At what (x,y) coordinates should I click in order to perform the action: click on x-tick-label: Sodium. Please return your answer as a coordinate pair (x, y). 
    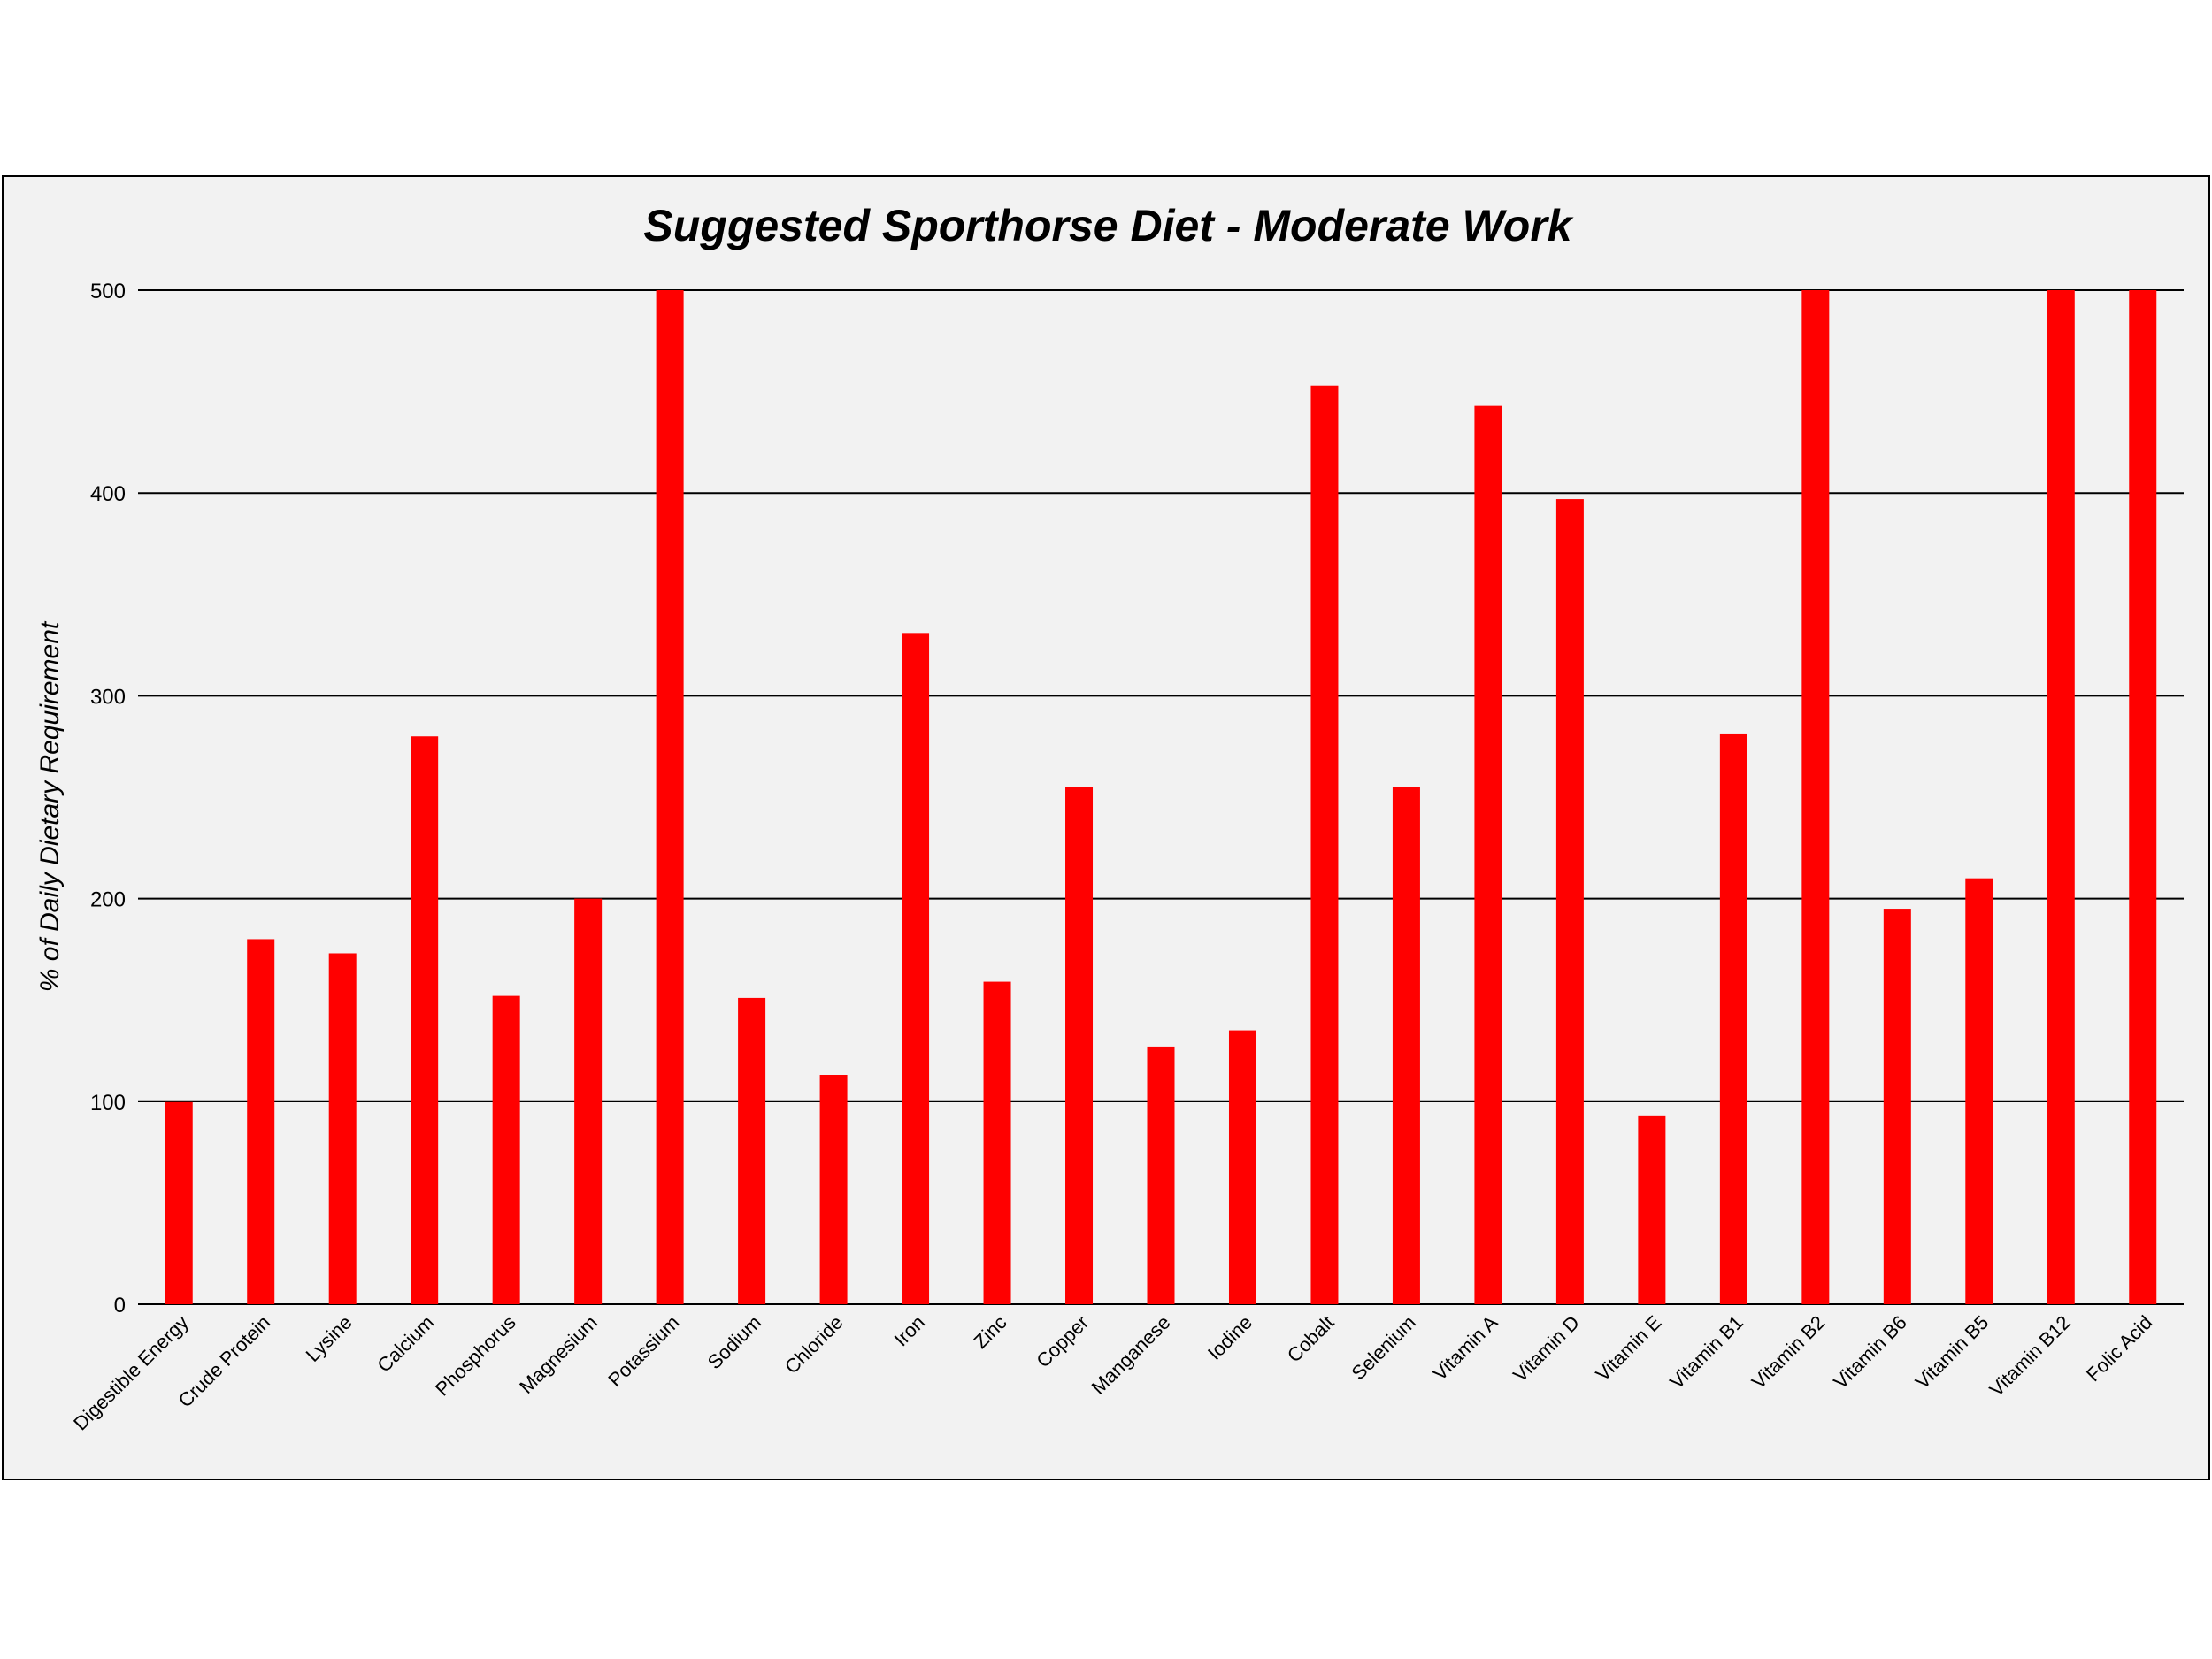
    Looking at the image, I should click on (734, 1342).